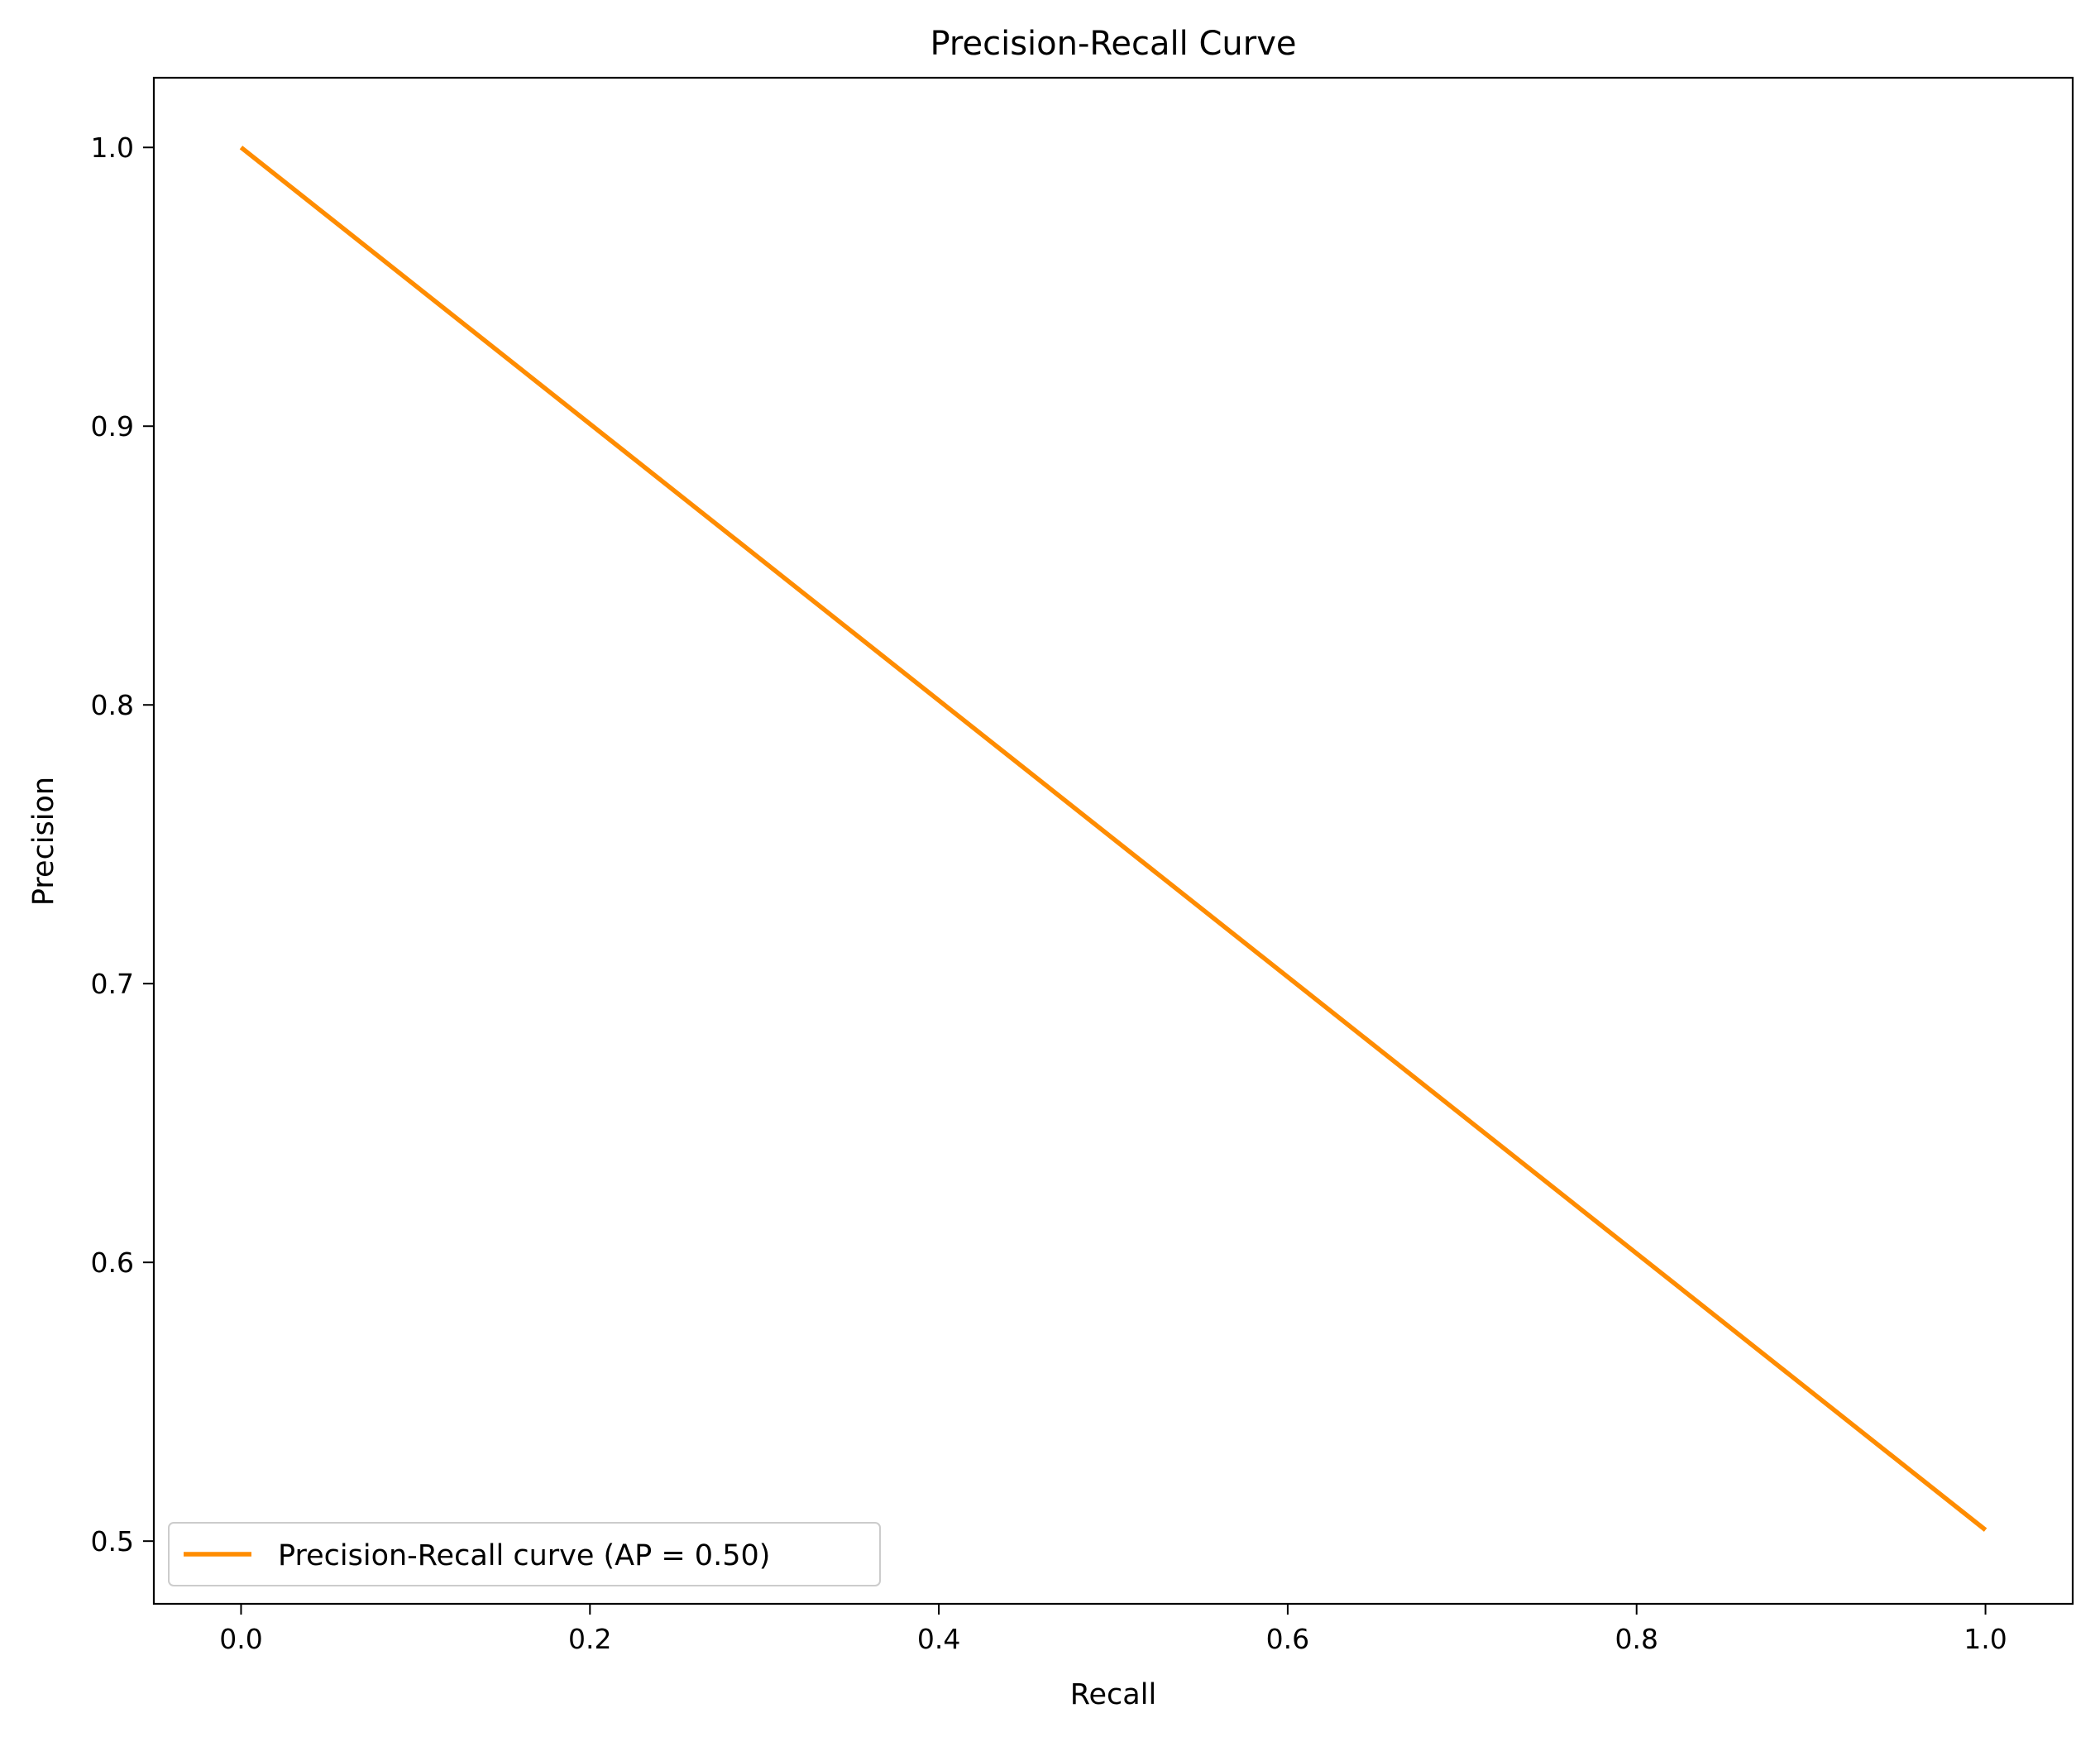 This screenshot has width=2100, height=1737. Describe the element at coordinates (43, 841) in the screenshot. I see `y-axis-label: Precision` at that location.